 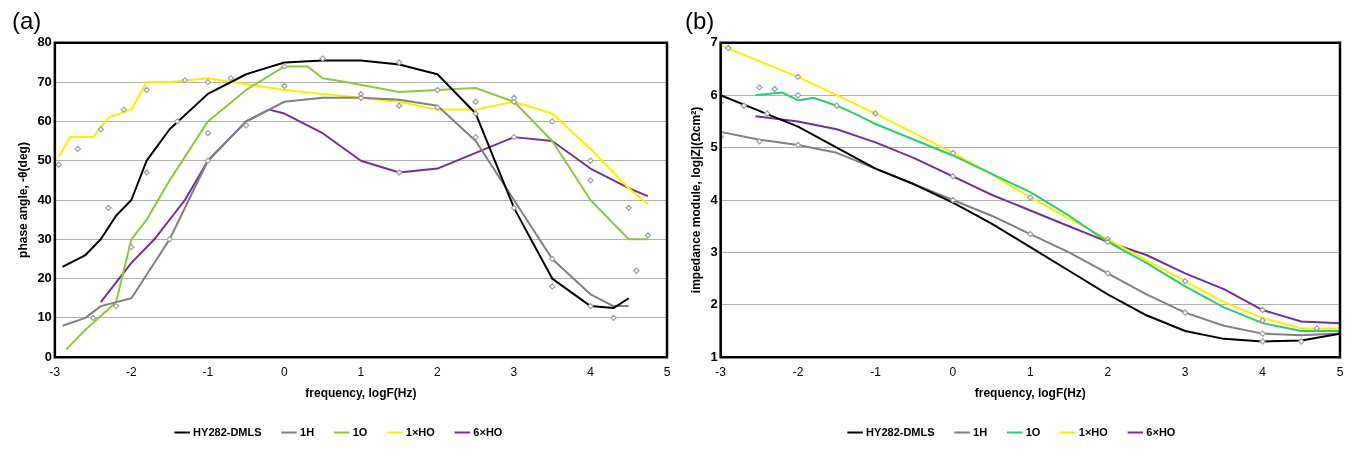 I want to click on y-tick-label: 70, so click(x=44, y=81).